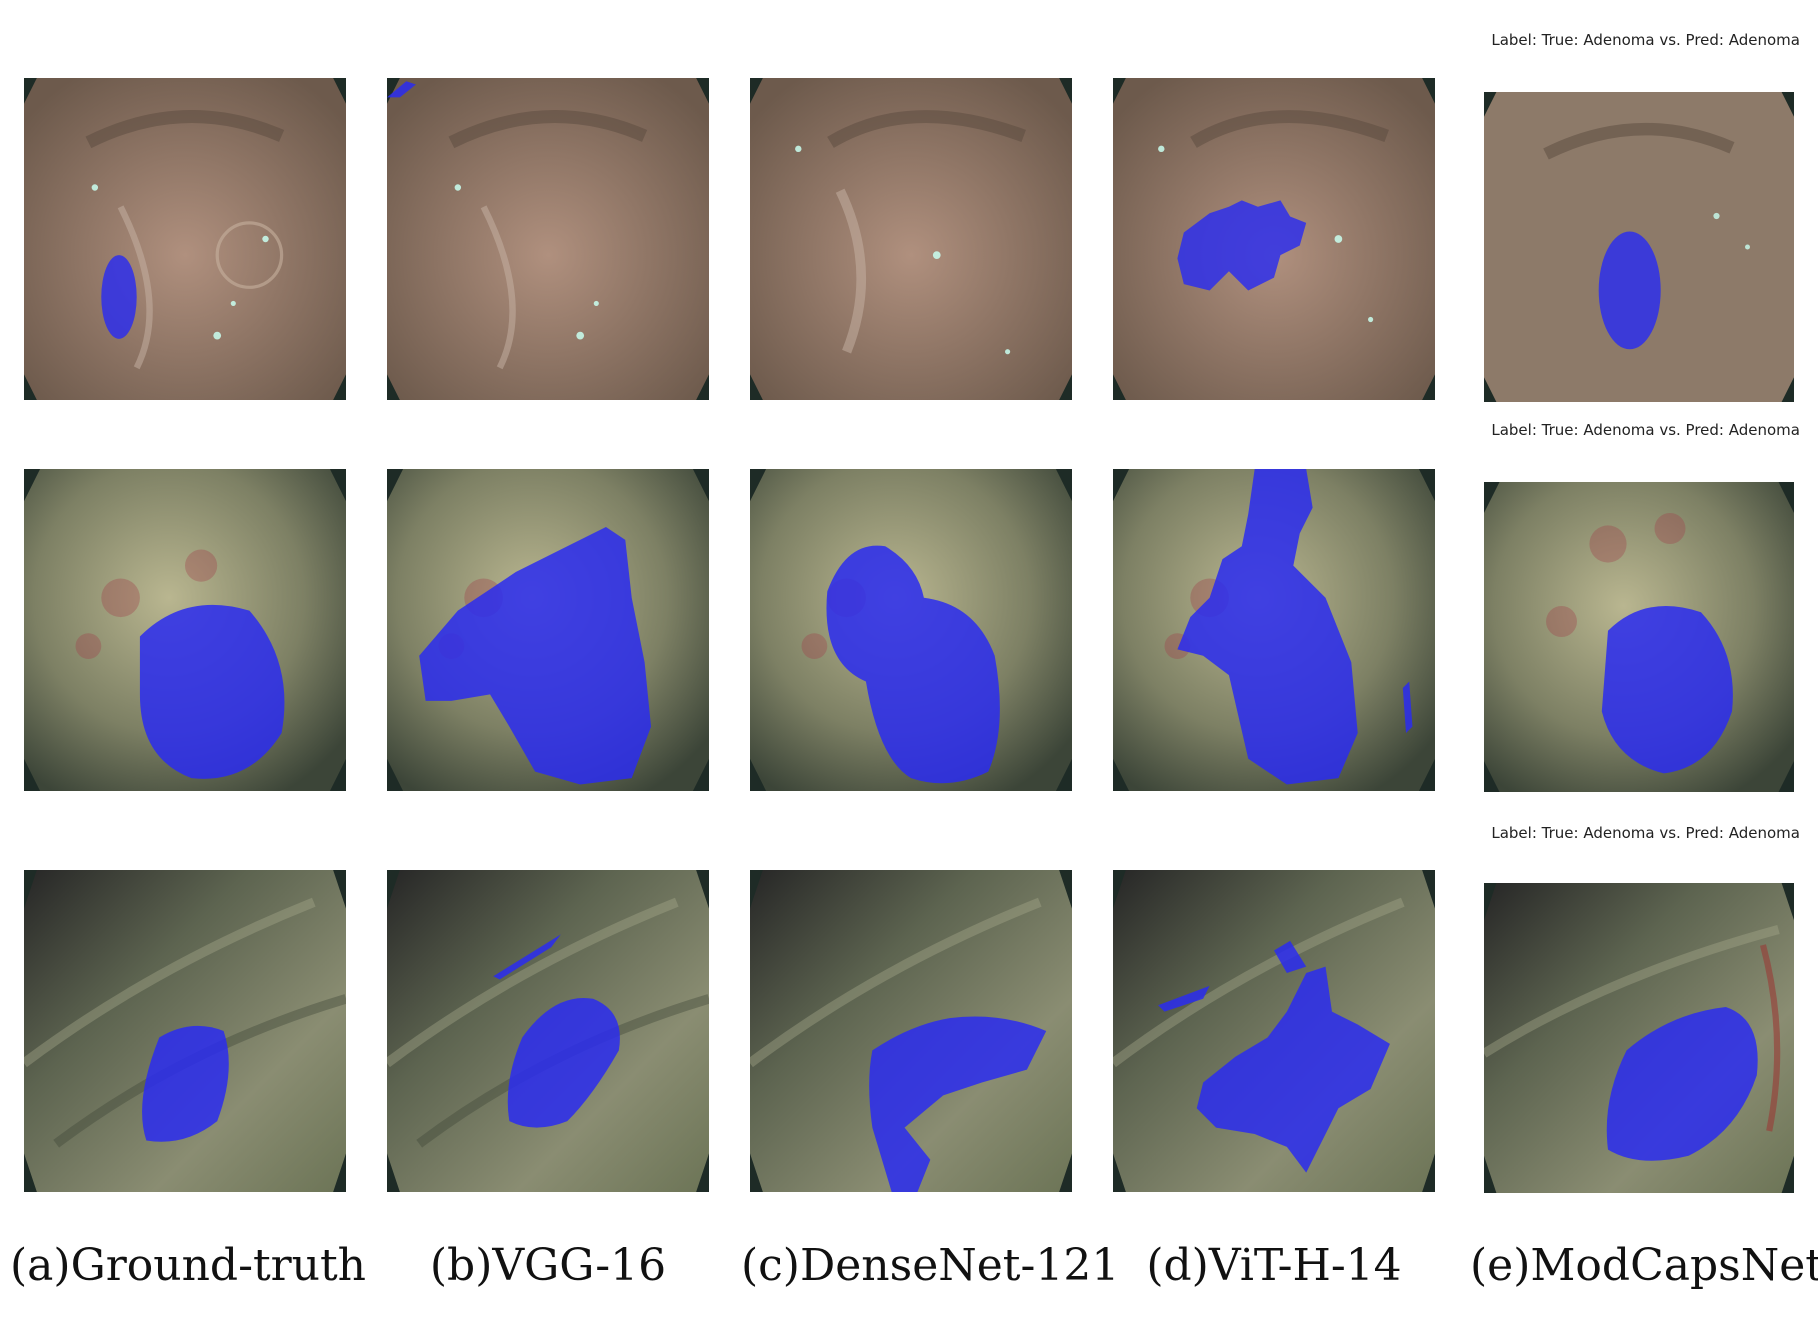  I want to click on row1-modcapsnet-image, so click(1639, 247).